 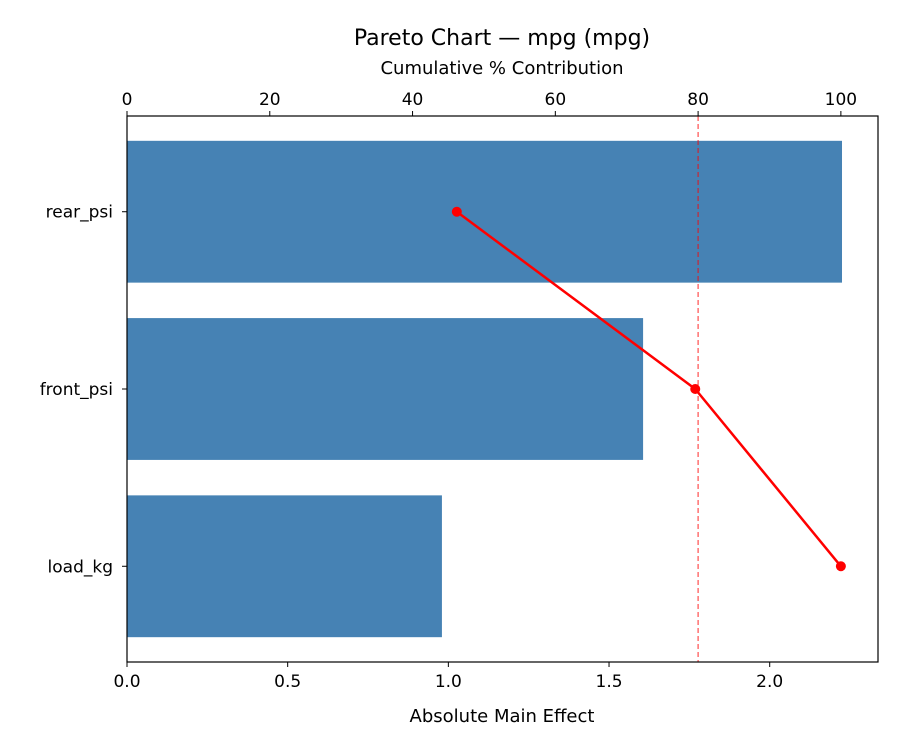 I want to click on x2-tick-label: 60, so click(x=556, y=100).